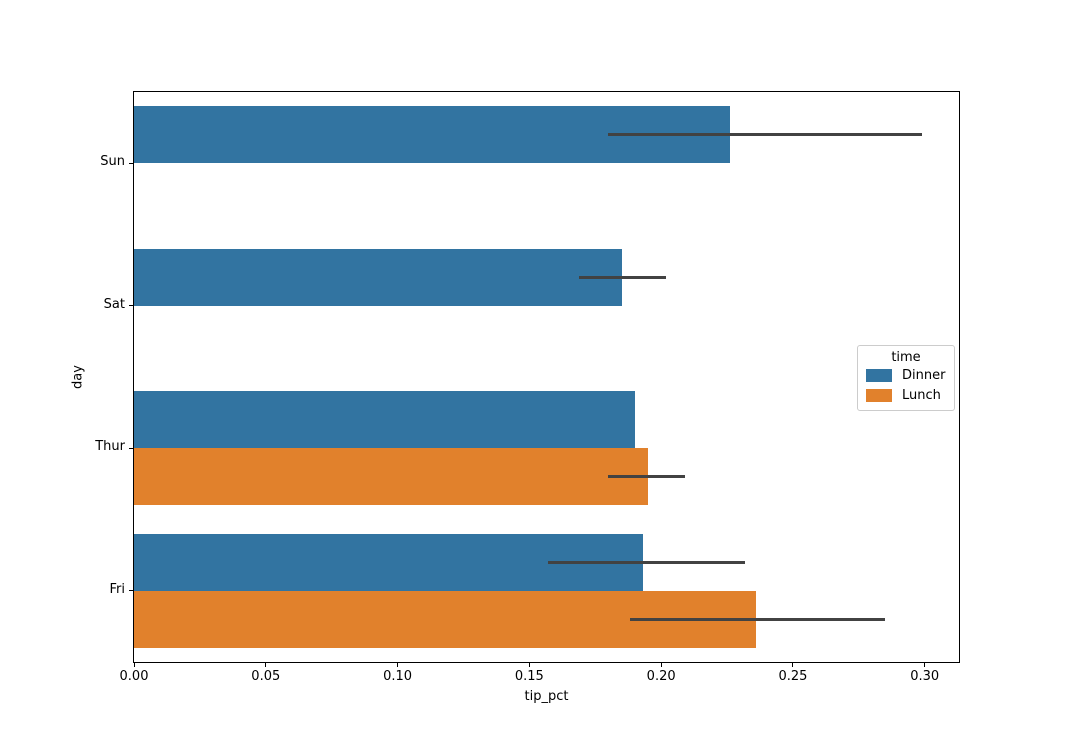 This screenshot has width=1067, height=747. I want to click on x-tick-0.15, so click(529, 665).